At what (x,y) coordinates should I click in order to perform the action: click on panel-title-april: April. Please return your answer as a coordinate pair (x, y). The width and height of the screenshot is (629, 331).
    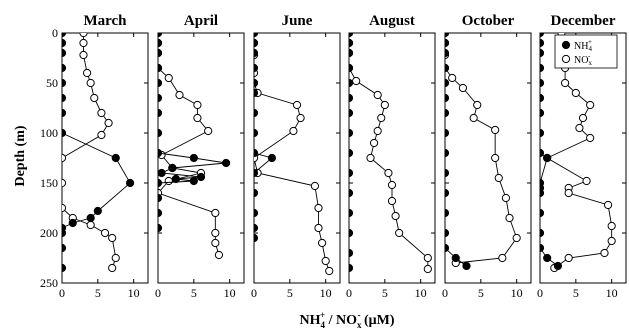
    Looking at the image, I should click on (201, 21).